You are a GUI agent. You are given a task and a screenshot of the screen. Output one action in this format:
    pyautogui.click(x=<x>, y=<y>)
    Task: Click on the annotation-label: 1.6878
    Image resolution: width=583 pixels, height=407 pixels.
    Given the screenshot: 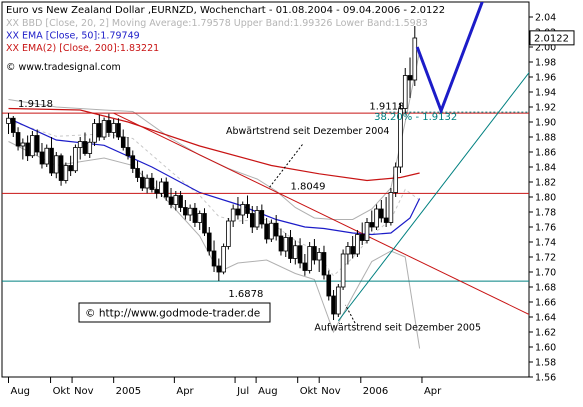 What is the action you would take?
    pyautogui.click(x=245, y=294)
    